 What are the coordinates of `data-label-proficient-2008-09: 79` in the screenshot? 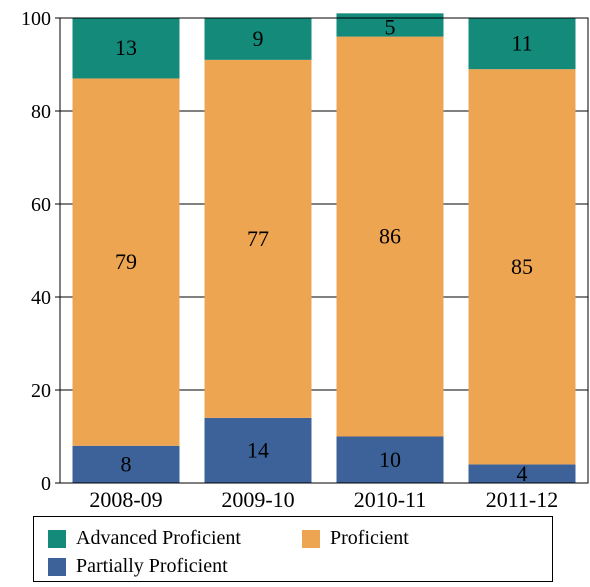 It's located at (126, 261).